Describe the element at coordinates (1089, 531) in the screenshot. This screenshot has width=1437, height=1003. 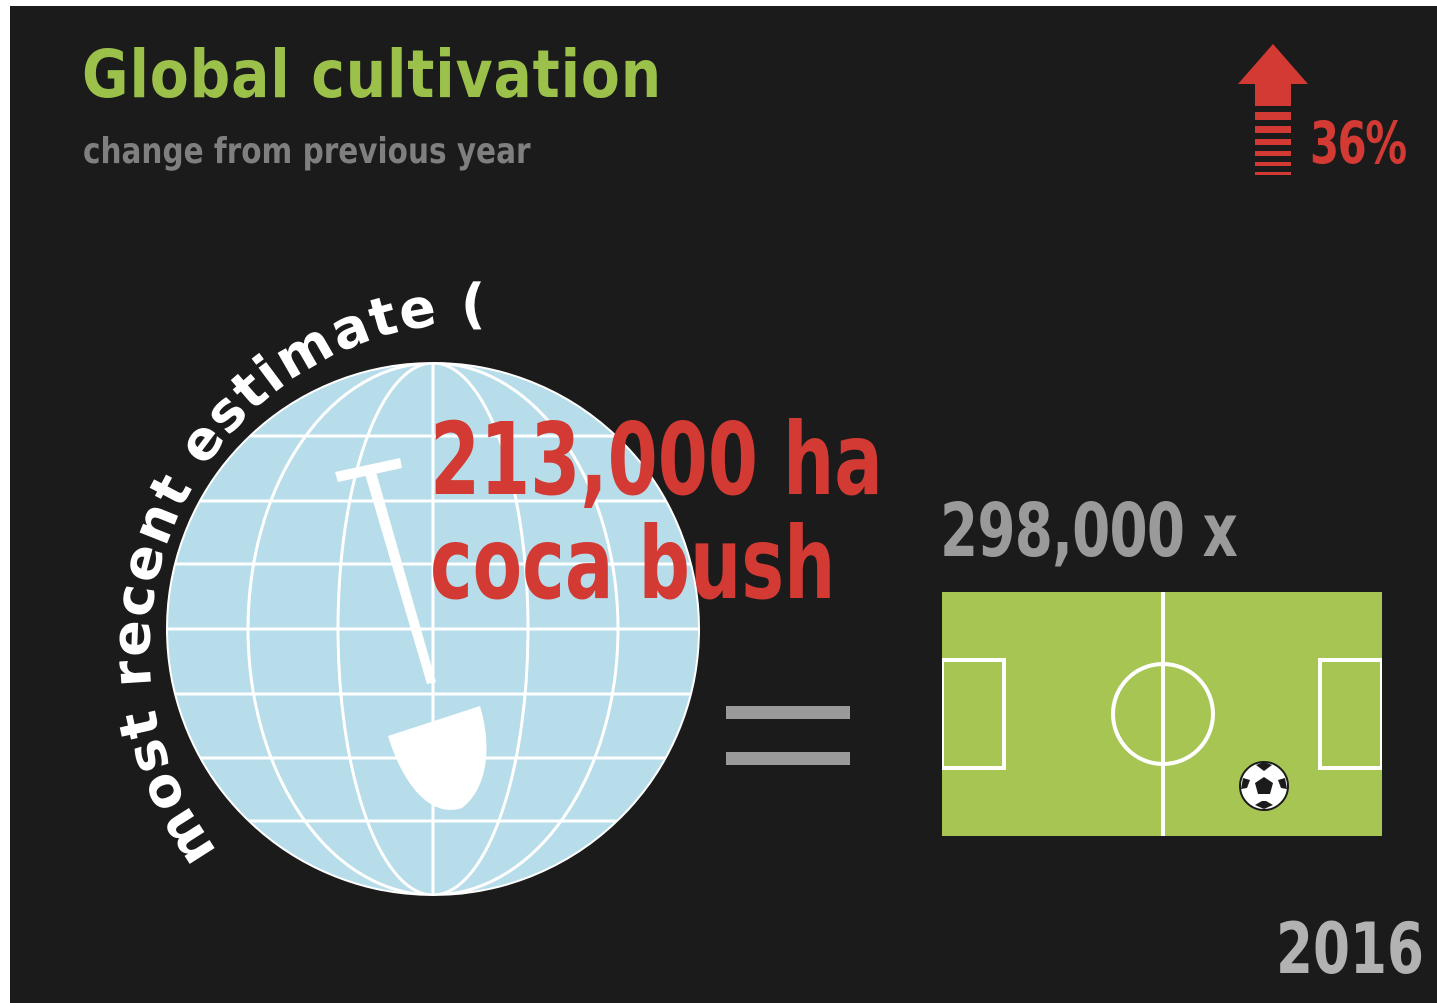
I see `field-multiplier: 298,000 x` at that location.